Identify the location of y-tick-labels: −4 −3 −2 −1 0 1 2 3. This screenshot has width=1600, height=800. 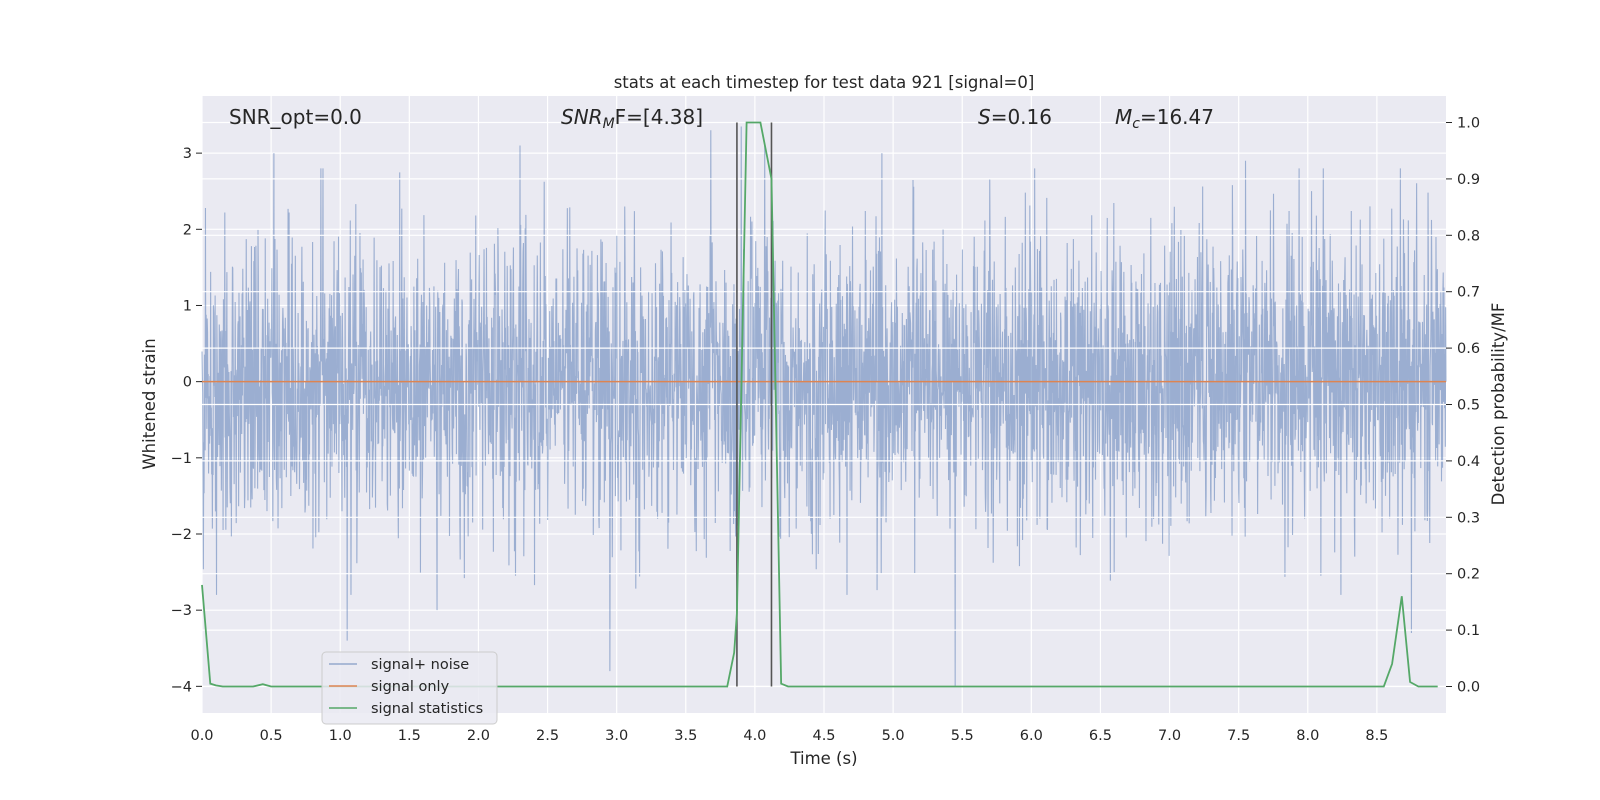
(186, 420).